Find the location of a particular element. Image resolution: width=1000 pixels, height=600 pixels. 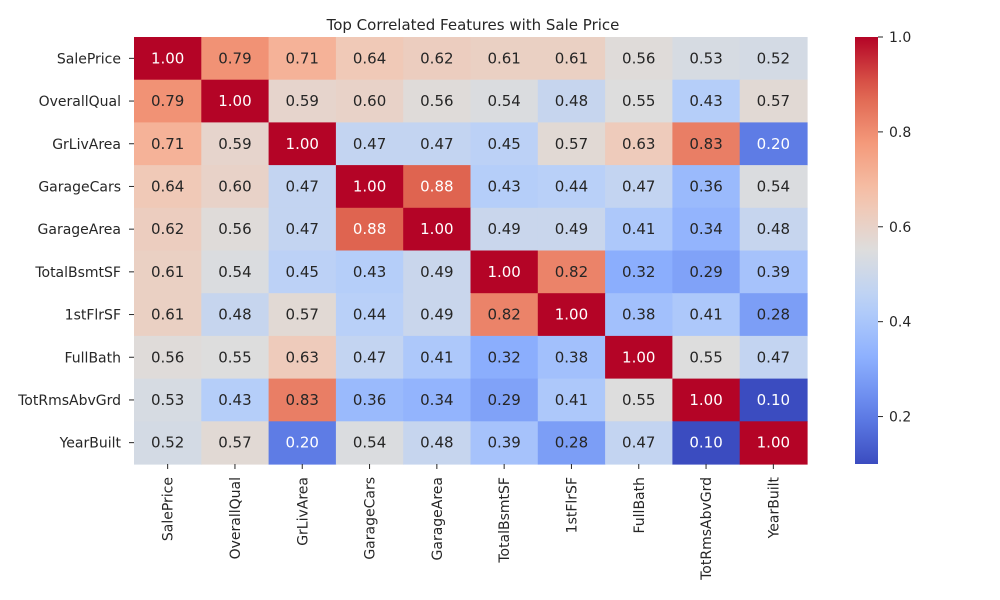

cell-value-label: 0.32 is located at coordinates (503, 357).